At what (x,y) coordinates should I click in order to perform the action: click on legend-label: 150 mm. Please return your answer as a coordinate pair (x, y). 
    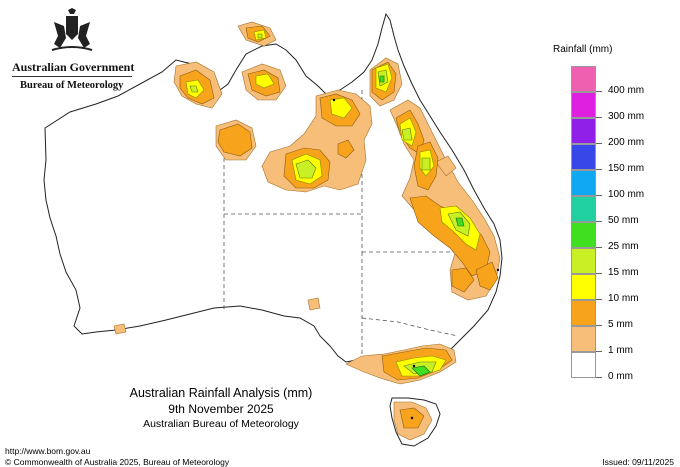
    Looking at the image, I should click on (626, 168).